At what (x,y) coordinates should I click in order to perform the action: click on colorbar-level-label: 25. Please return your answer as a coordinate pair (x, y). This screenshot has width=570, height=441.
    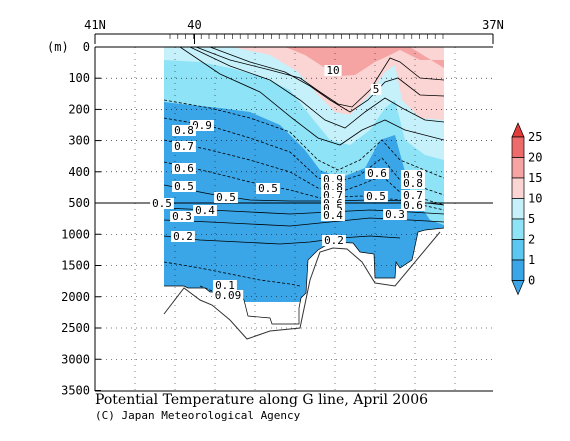
    Looking at the image, I should click on (535, 137).